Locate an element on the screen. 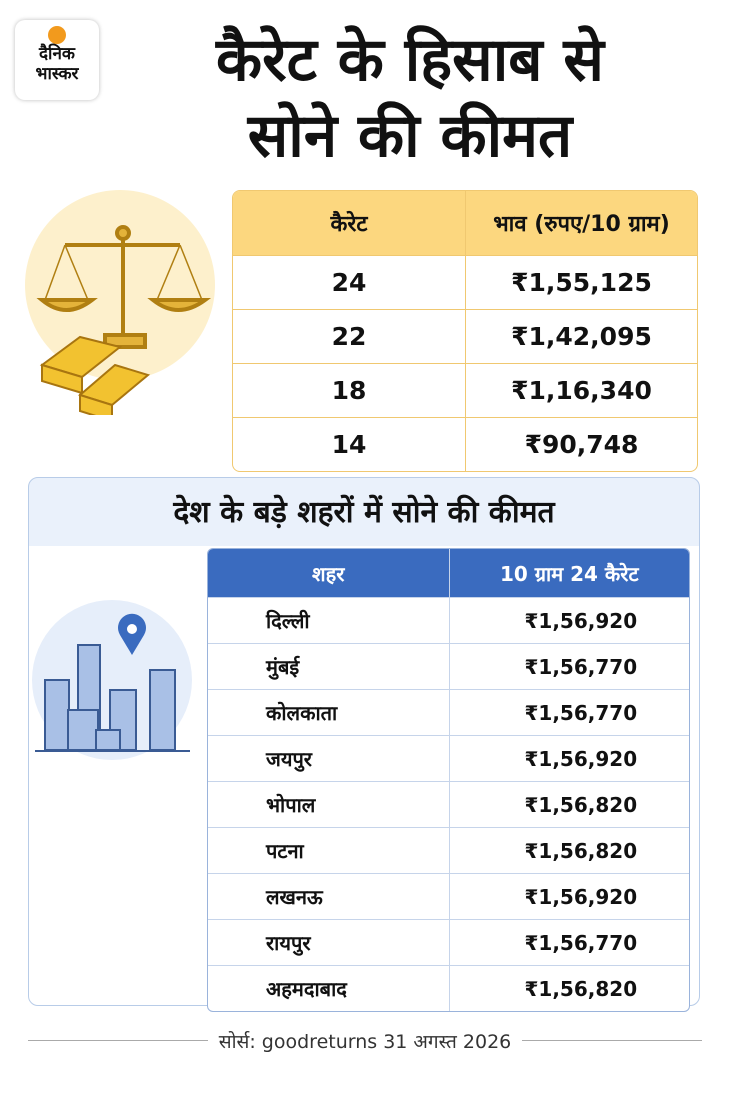  row: 22 ₹1,42,095 is located at coordinates (465, 336).